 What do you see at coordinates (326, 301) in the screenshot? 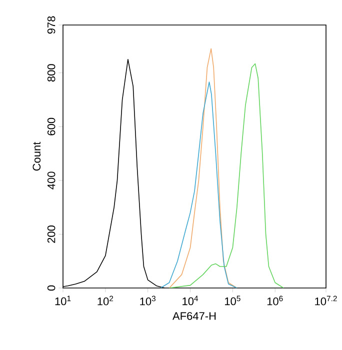
I see `x-tick-label: 10$^{7.2}$` at bounding box center [326, 301].